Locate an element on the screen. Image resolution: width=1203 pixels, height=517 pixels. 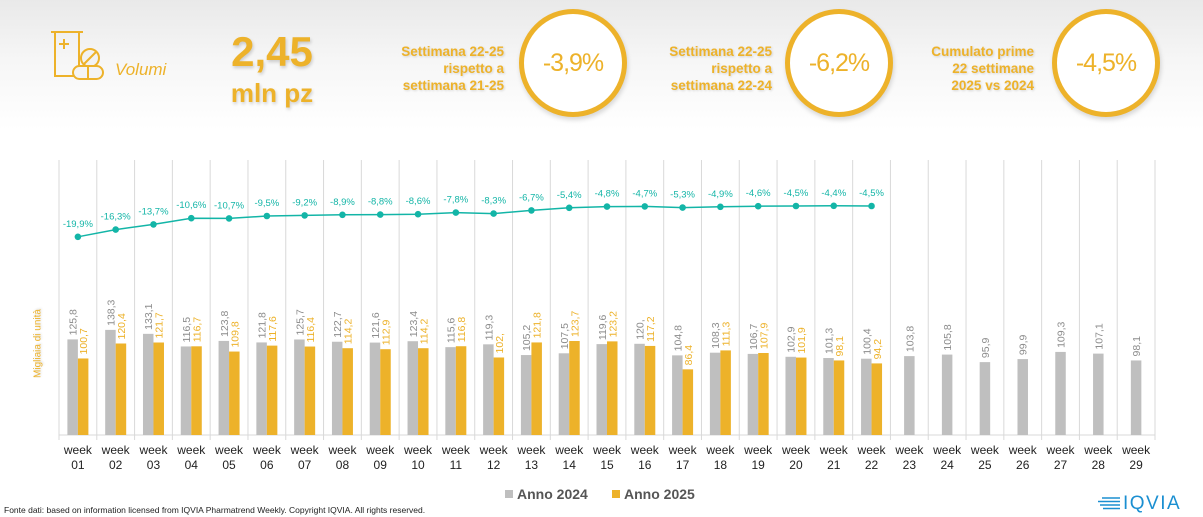
bar-label-2025: 98,1 is located at coordinates (840, 346).